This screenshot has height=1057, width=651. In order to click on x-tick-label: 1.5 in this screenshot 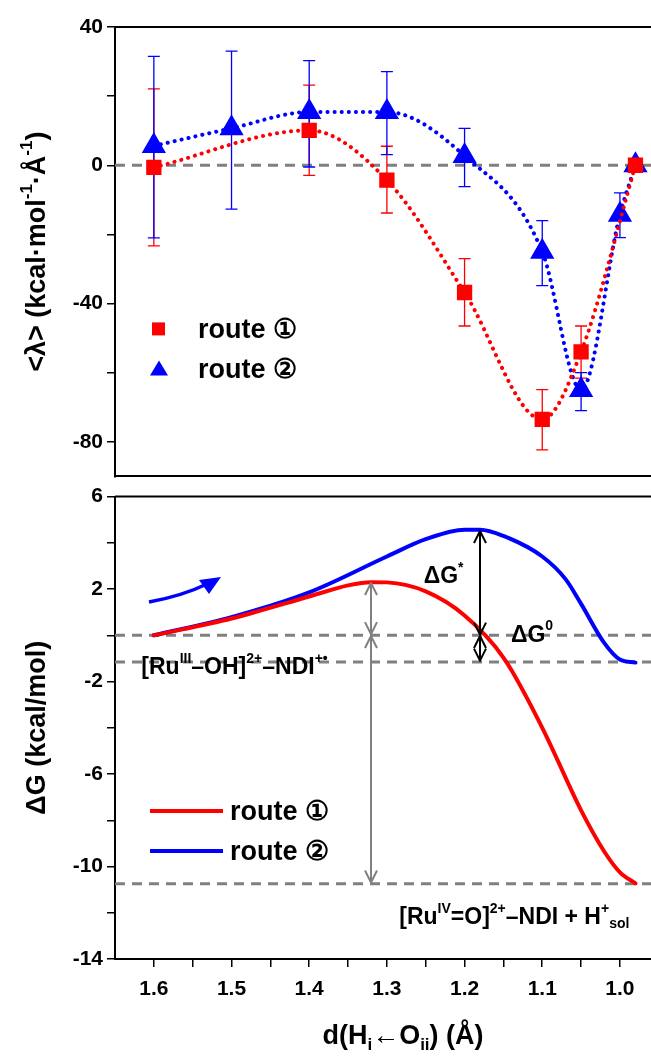, I will do `click(231, 988)`.